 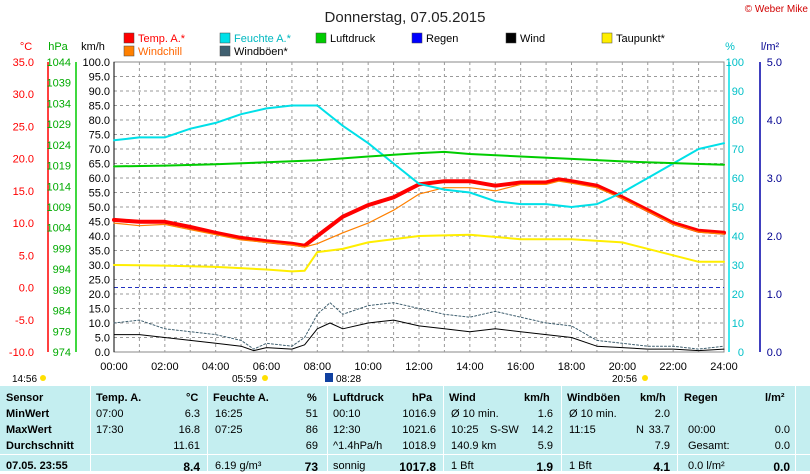 I want to click on wind-tick-label: 30.0, so click(x=99, y=266).